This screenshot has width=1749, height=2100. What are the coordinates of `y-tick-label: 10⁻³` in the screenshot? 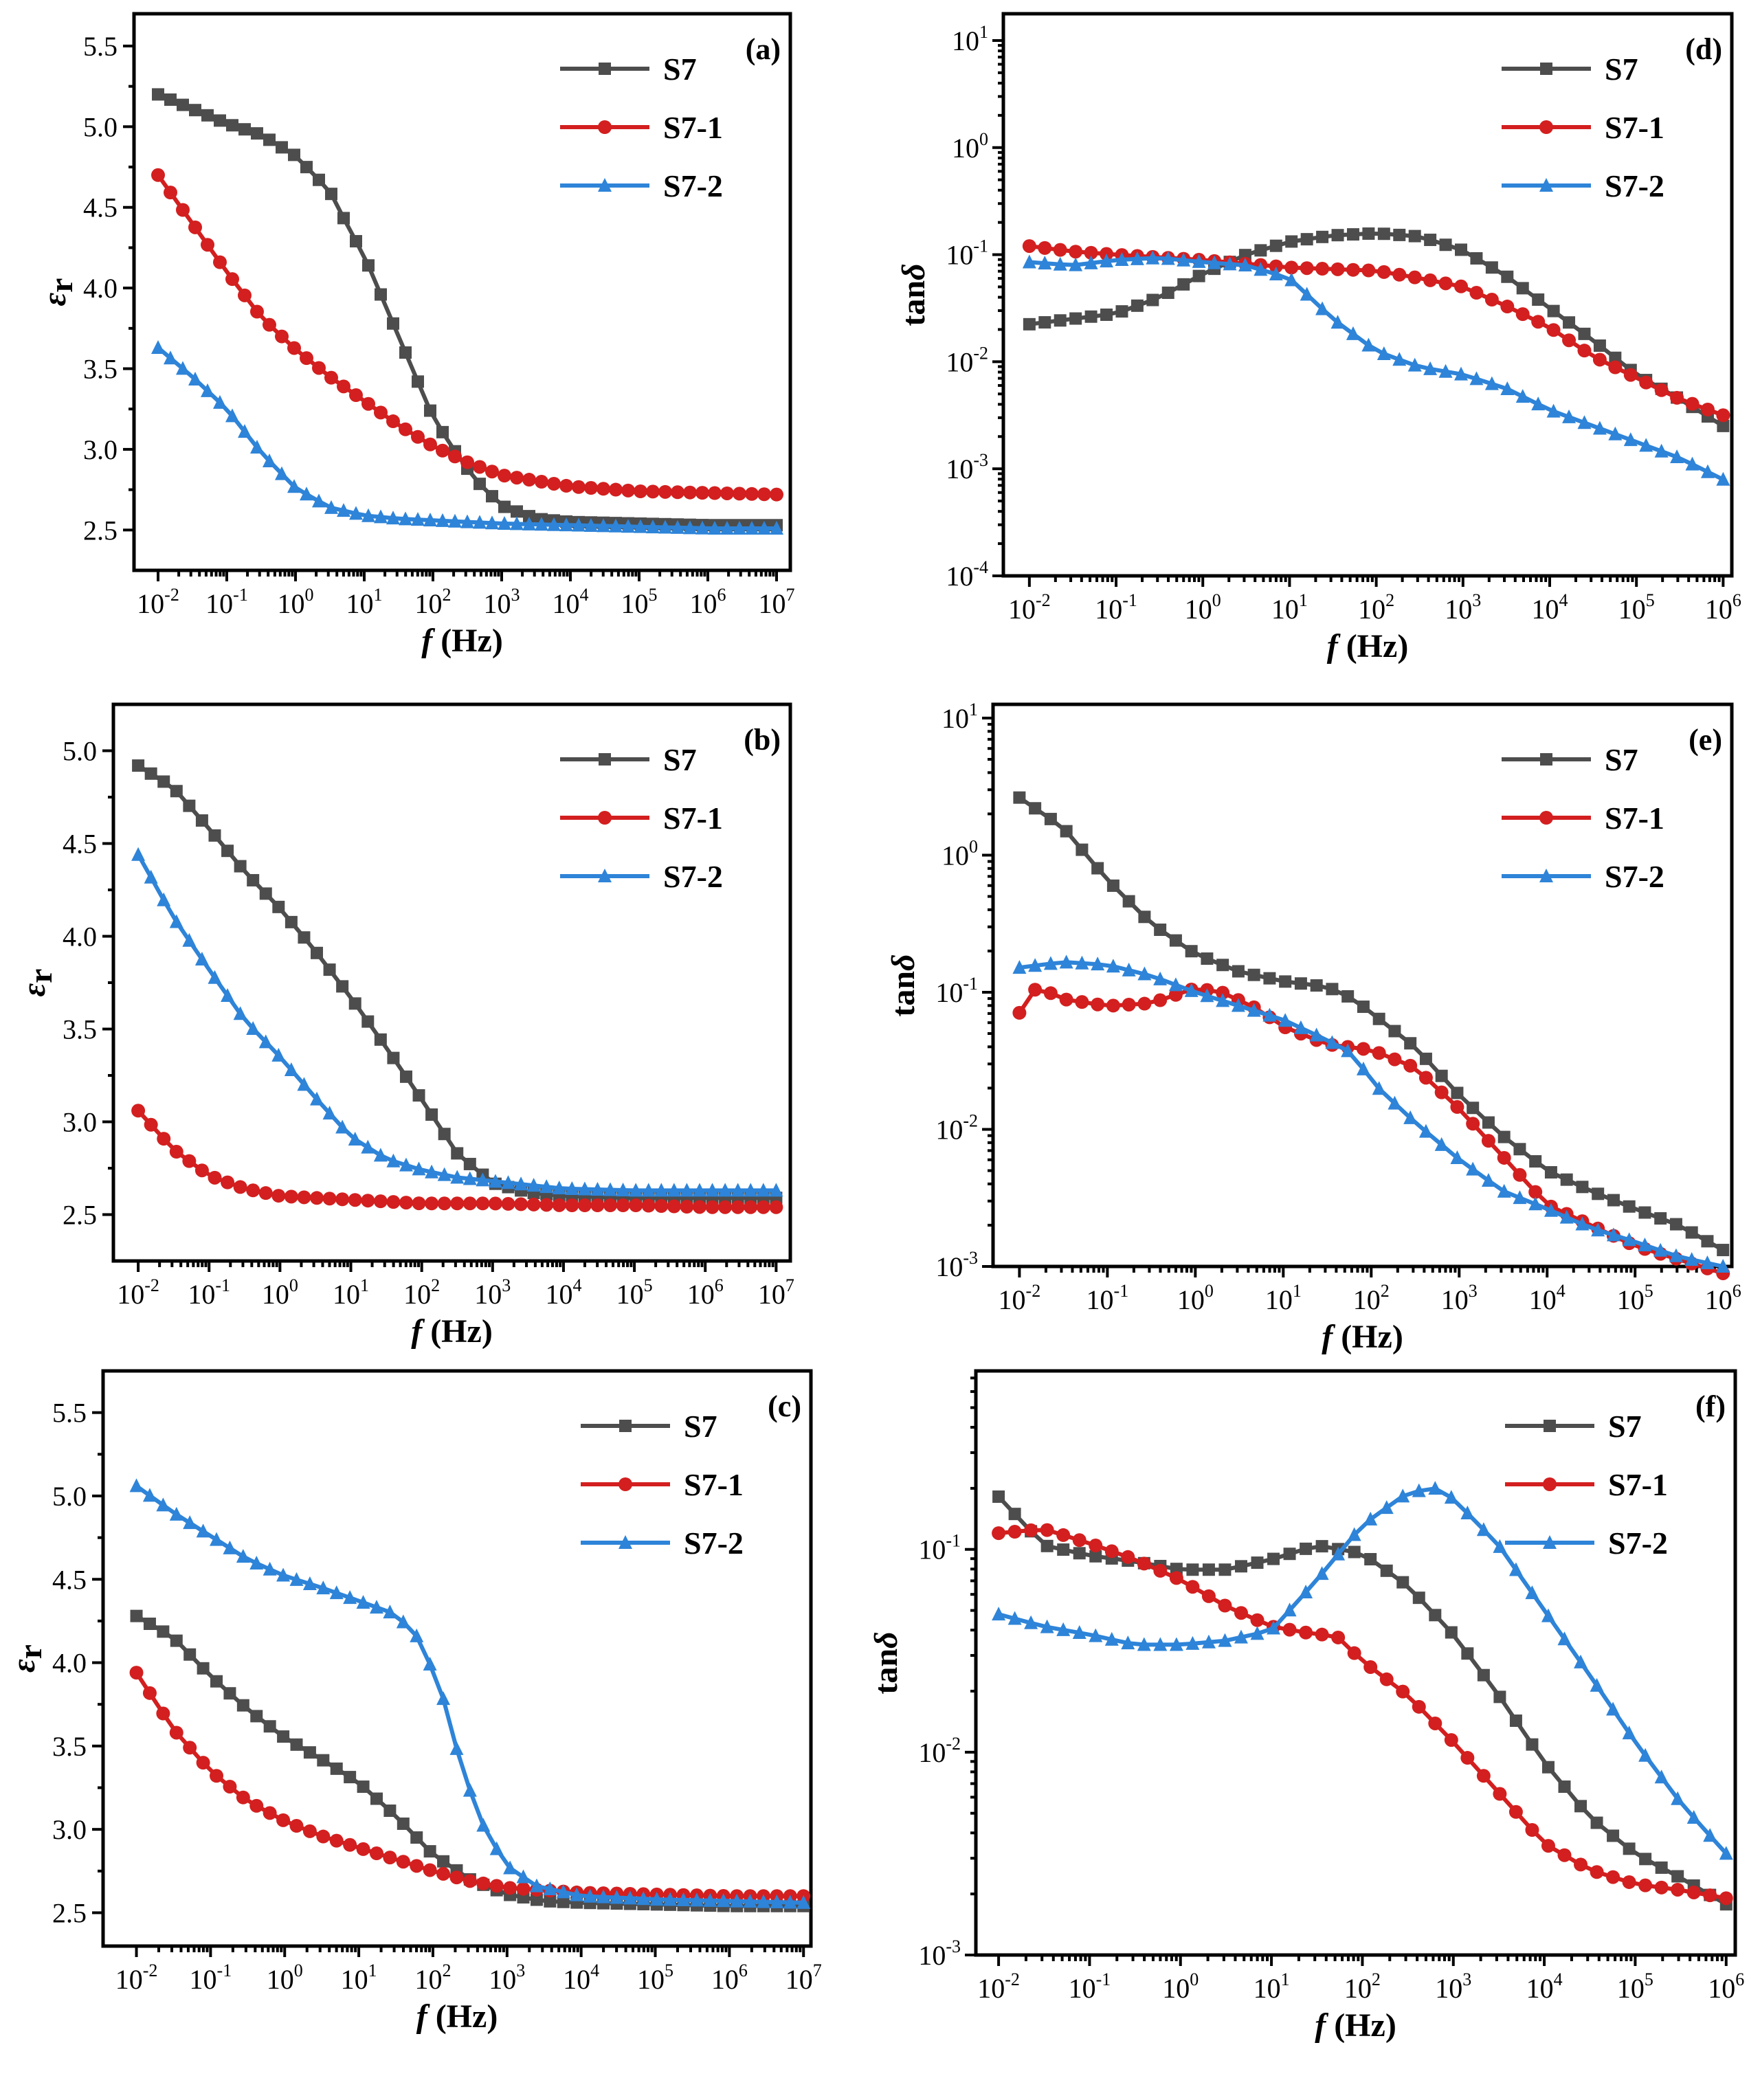 It's located at (967, 467).